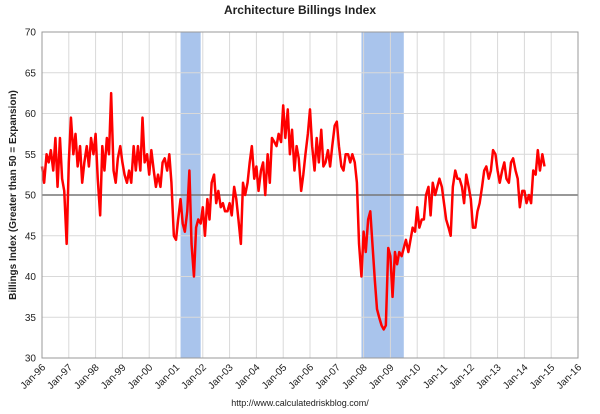 The height and width of the screenshot is (414, 600). I want to click on x-tick-label: Jan-14, so click(516, 377).